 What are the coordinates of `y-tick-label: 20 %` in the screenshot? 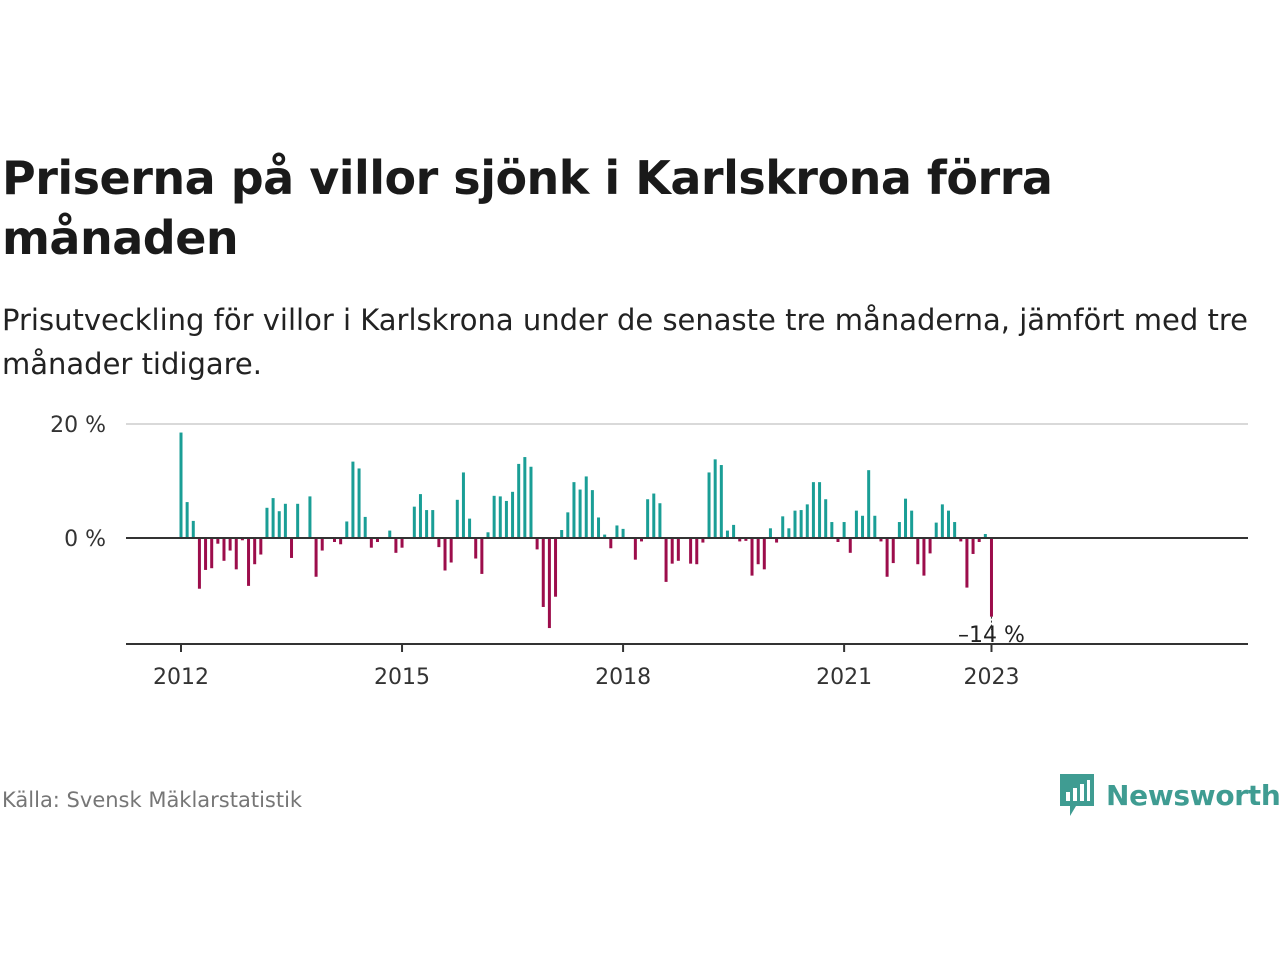 It's located at (78, 425).